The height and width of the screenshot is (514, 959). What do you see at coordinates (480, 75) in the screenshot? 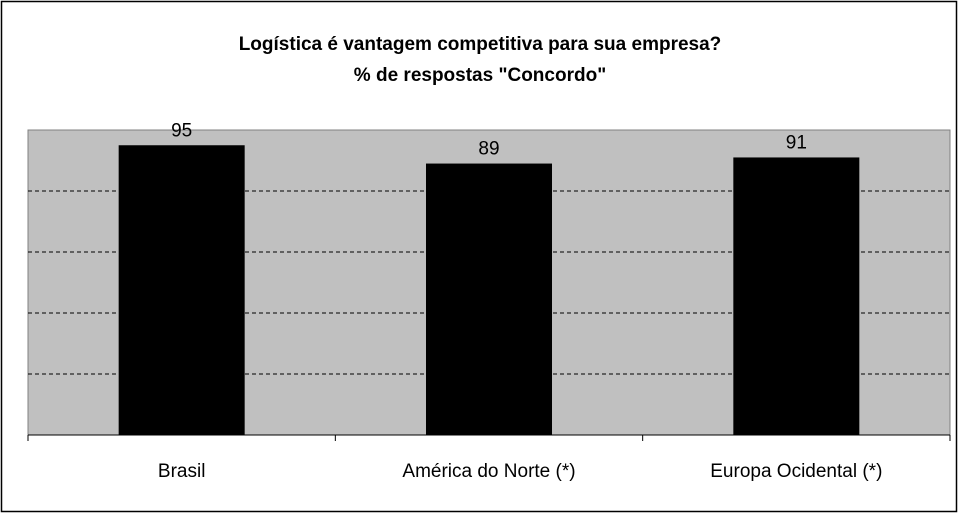
I see `chart-subtitle: % de respostas "Concordo"` at bounding box center [480, 75].